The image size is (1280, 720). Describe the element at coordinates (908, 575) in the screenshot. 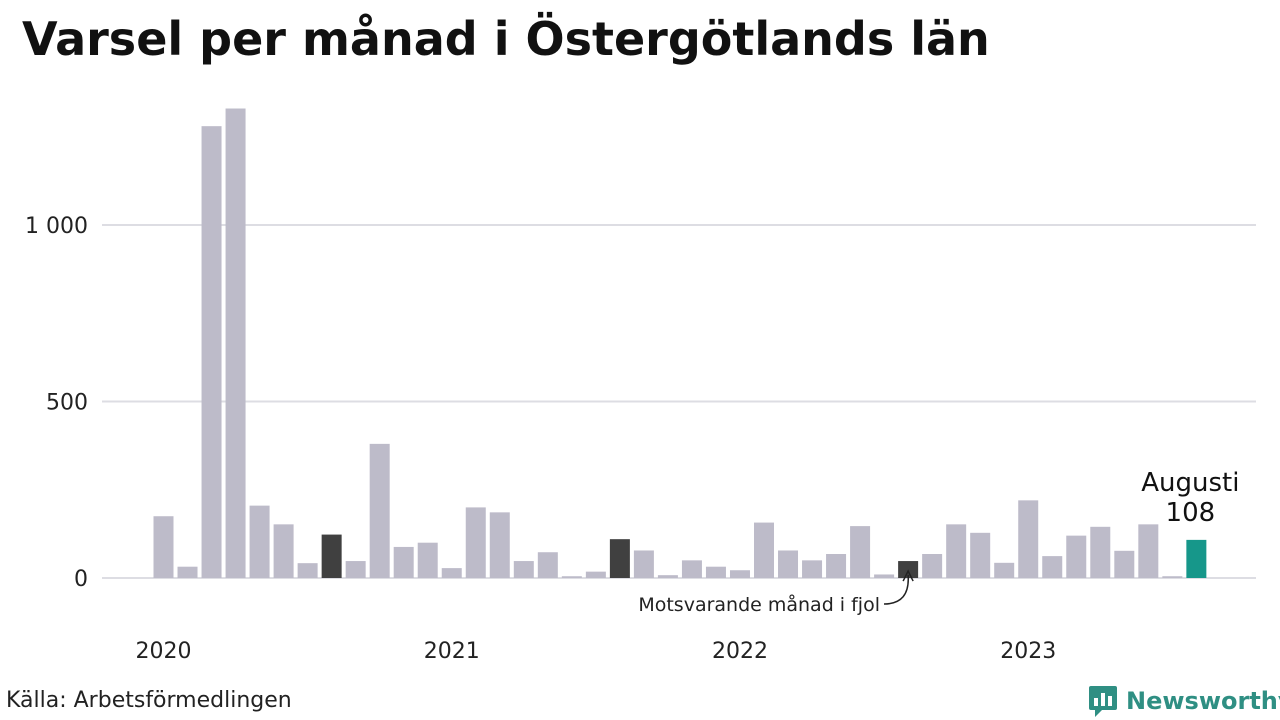

I see `annotation-arrowhead` at that location.